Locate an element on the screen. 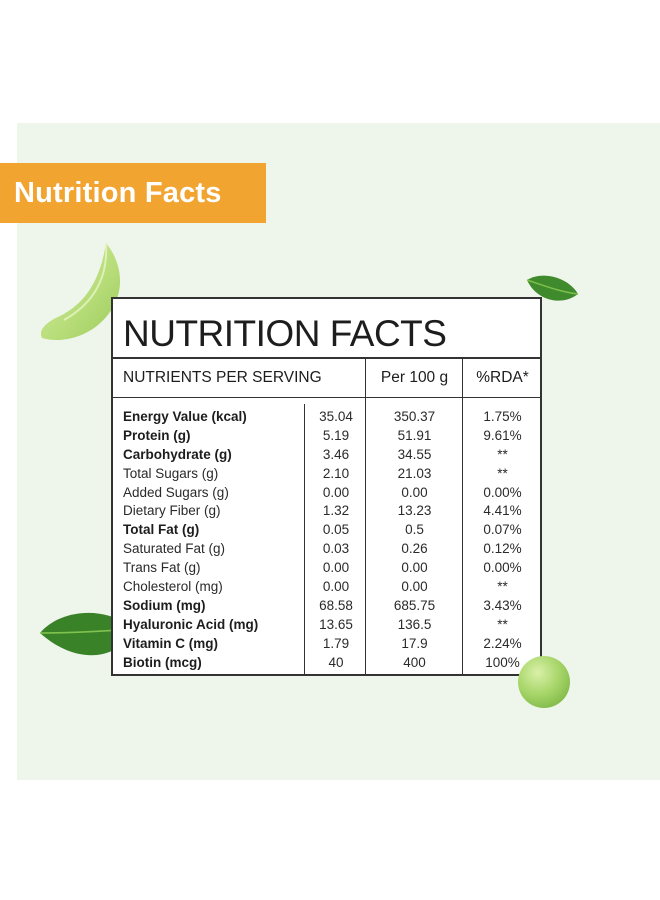  table-row: Total Fat (g) 0.05 0.5 0.07% is located at coordinates (326, 530).